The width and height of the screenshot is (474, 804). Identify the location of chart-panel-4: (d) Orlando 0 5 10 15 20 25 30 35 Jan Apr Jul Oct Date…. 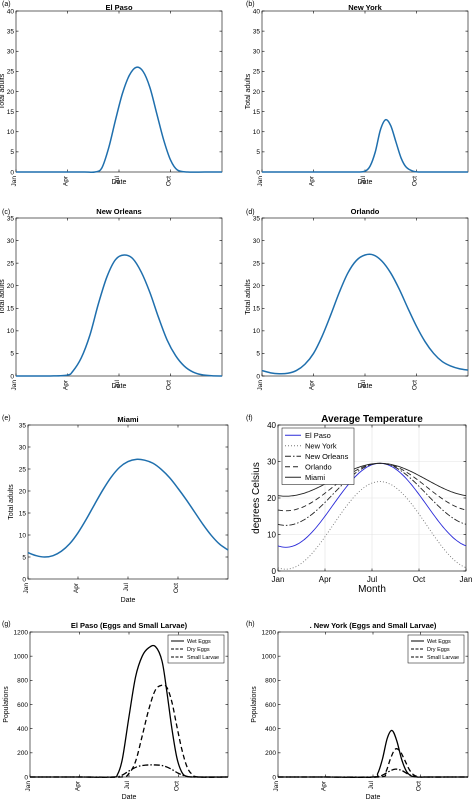
(357, 299).